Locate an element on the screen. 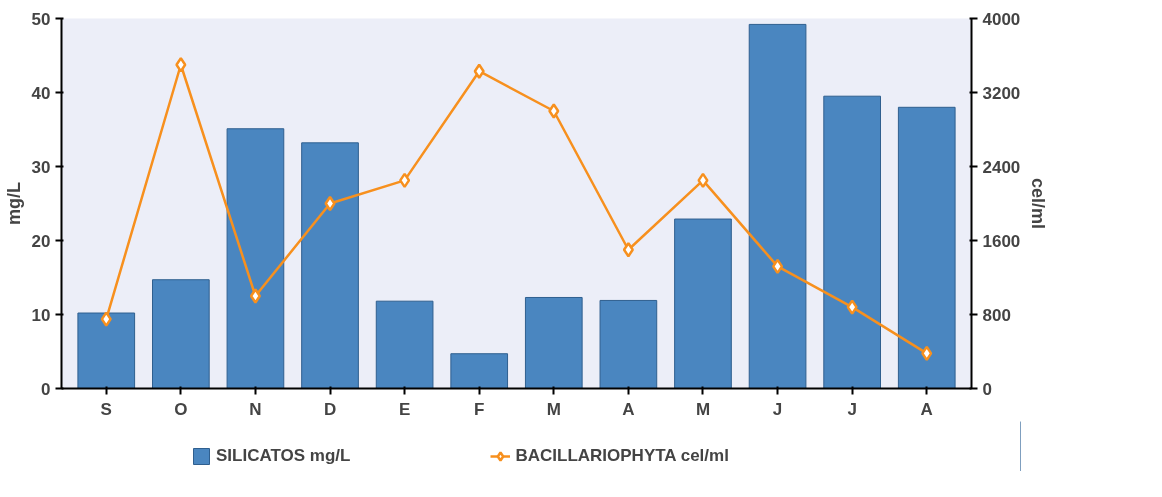 The image size is (1162, 497). legend-label: SILICATOS mg/L is located at coordinates (283, 456).